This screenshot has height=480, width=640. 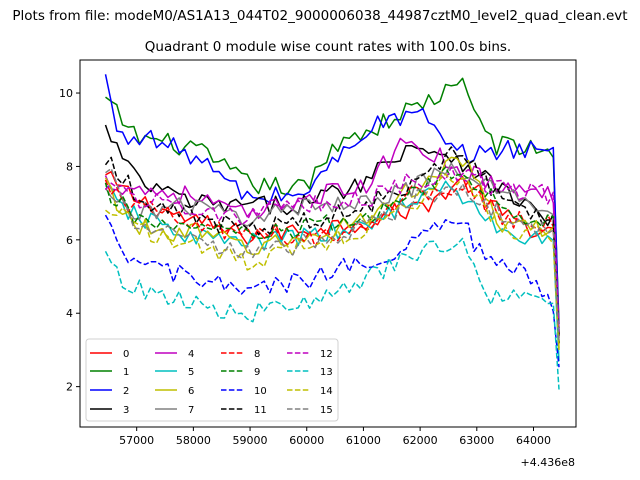 What do you see at coordinates (136, 440) in the screenshot?
I see `x-tick-label: 57000` at bounding box center [136, 440].